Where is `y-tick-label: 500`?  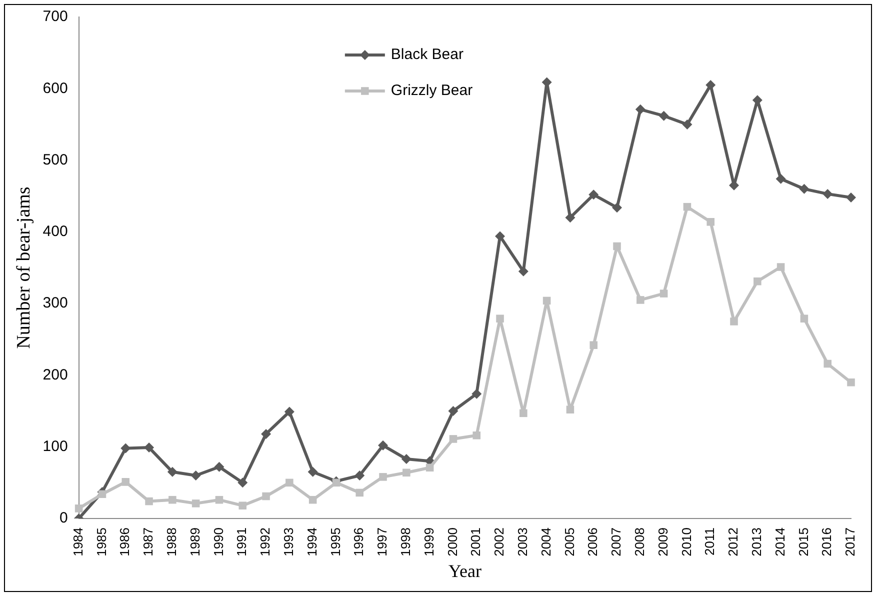
y-tick-label: 500 is located at coordinates (55, 159).